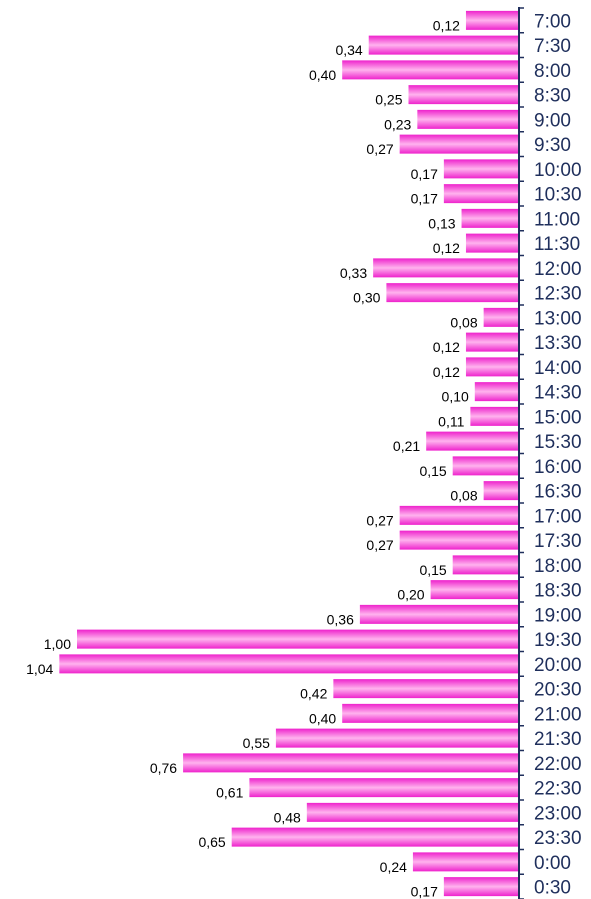 Image resolution: width=591 pixels, height=899 pixels. Describe the element at coordinates (558, 789) in the screenshot. I see `tick-label: 22:30` at that location.